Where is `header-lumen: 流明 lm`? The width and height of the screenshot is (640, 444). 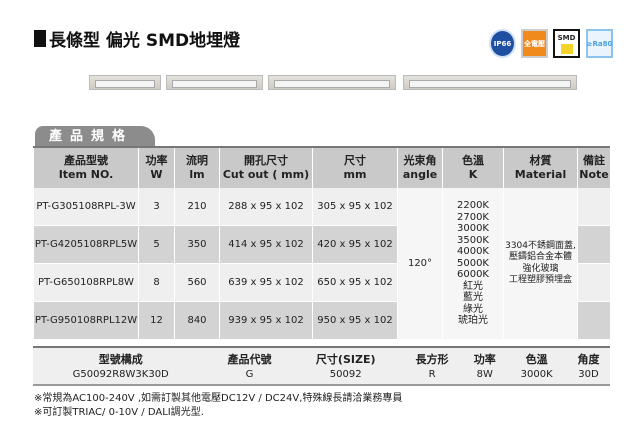 header-lumen: 流明 lm is located at coordinates (197, 167).